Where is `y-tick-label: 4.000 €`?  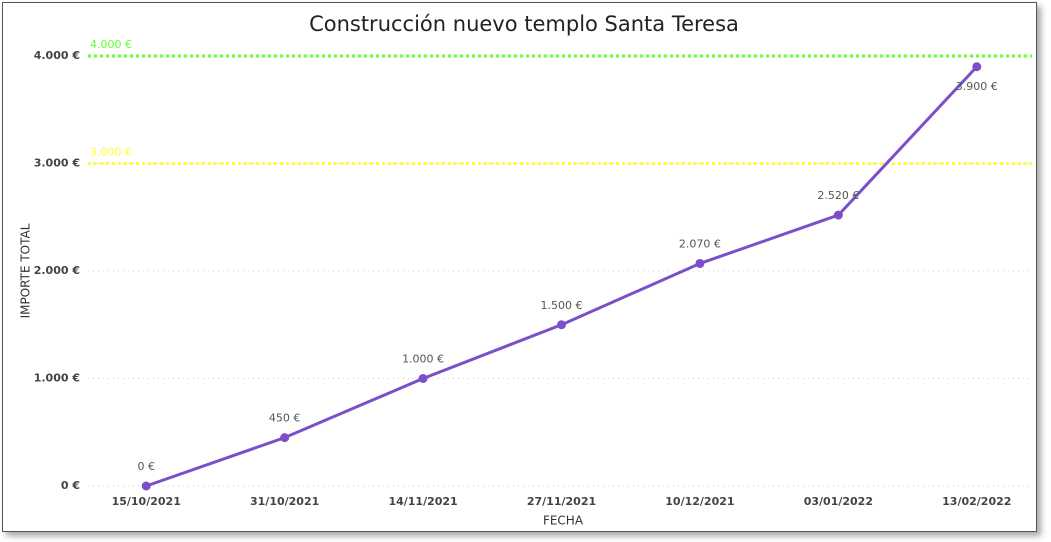 y-tick-label: 4.000 € is located at coordinates (57, 55).